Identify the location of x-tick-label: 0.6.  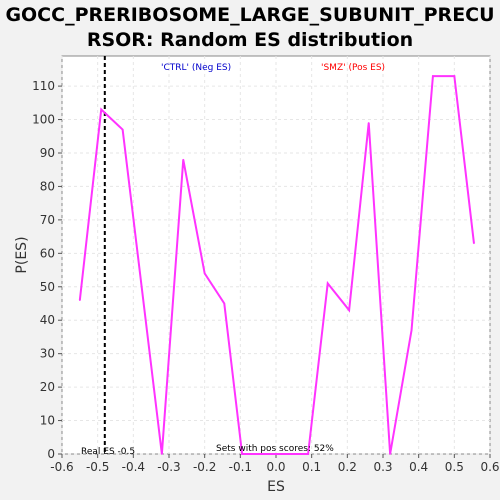
(489, 467).